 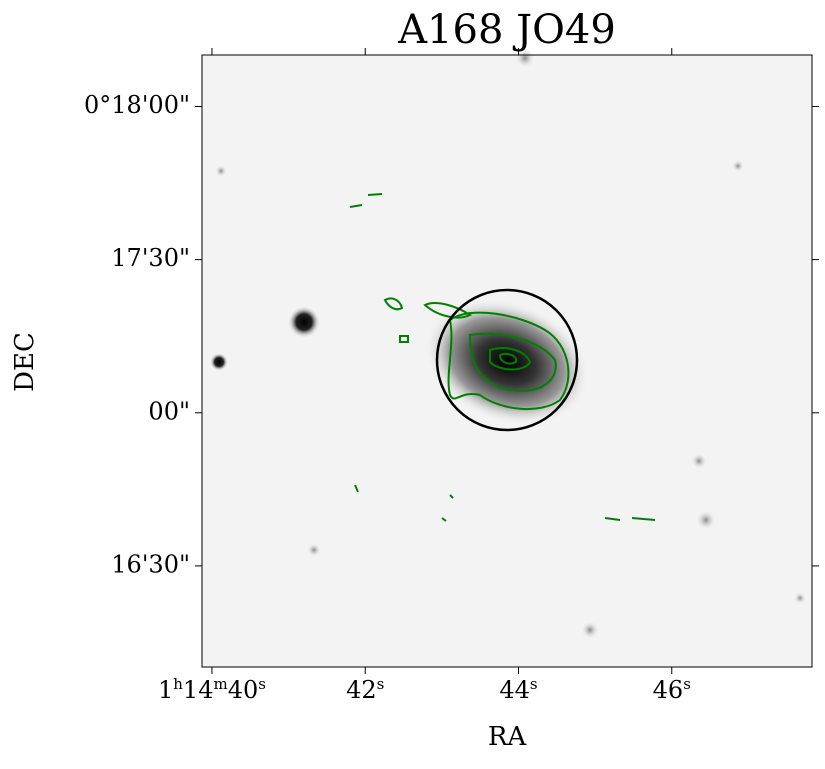 I want to click on y-tick-label: 16'30", so click(x=150, y=564).